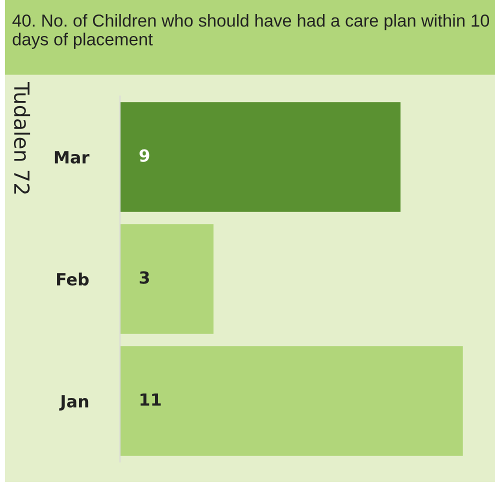 This screenshot has height=489, width=495. Describe the element at coordinates (73, 279) in the screenshot. I see `y-tick-label: Feb` at that location.